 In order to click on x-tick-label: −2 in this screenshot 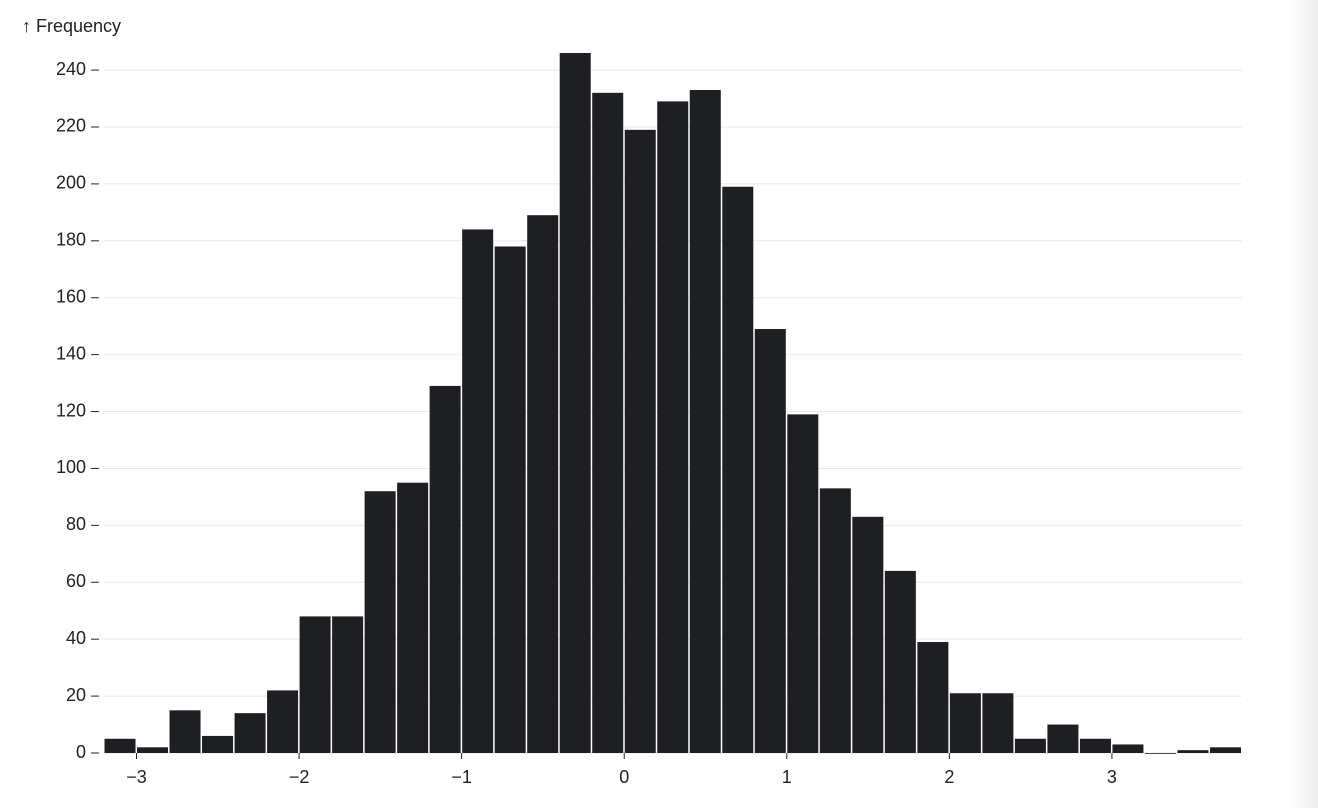, I will do `click(299, 777)`.